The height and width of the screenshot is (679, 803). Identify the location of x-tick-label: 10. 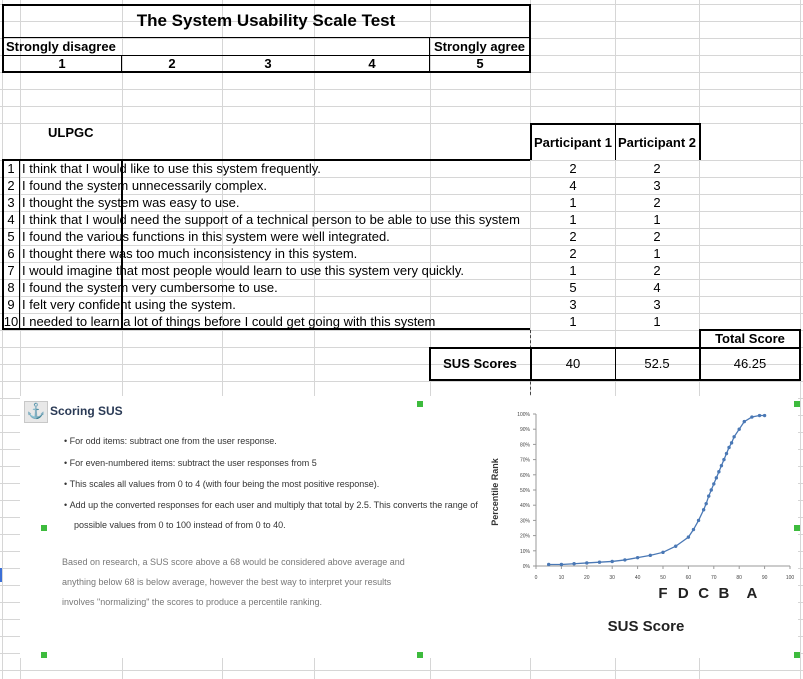
(562, 578).